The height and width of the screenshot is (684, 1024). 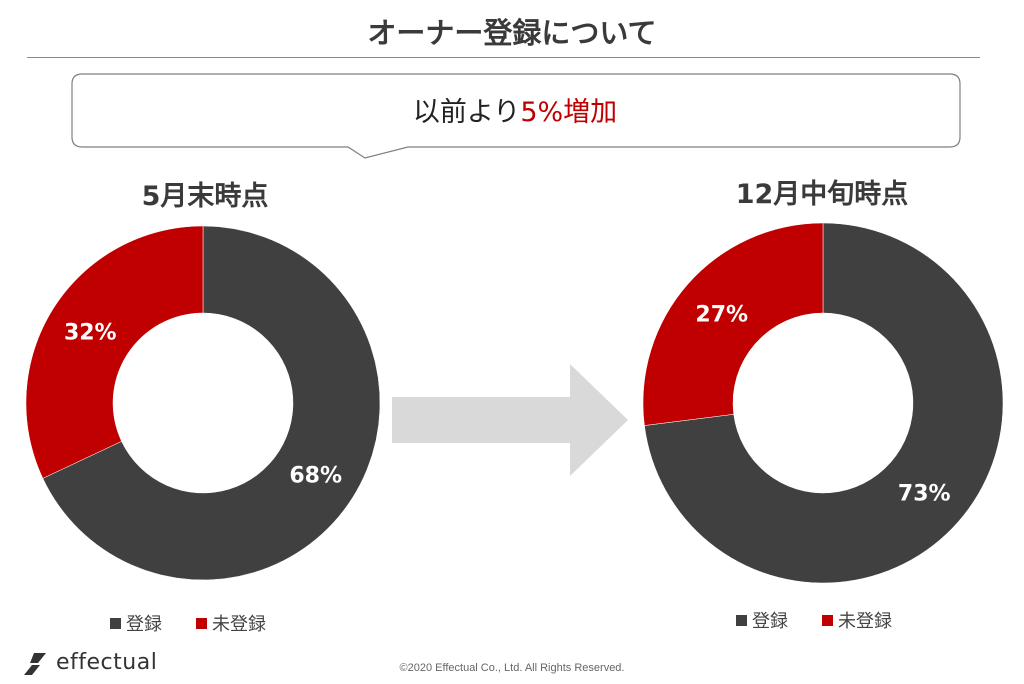 What do you see at coordinates (466, 112) in the screenshot?
I see `callout-prefix: 以前より` at bounding box center [466, 112].